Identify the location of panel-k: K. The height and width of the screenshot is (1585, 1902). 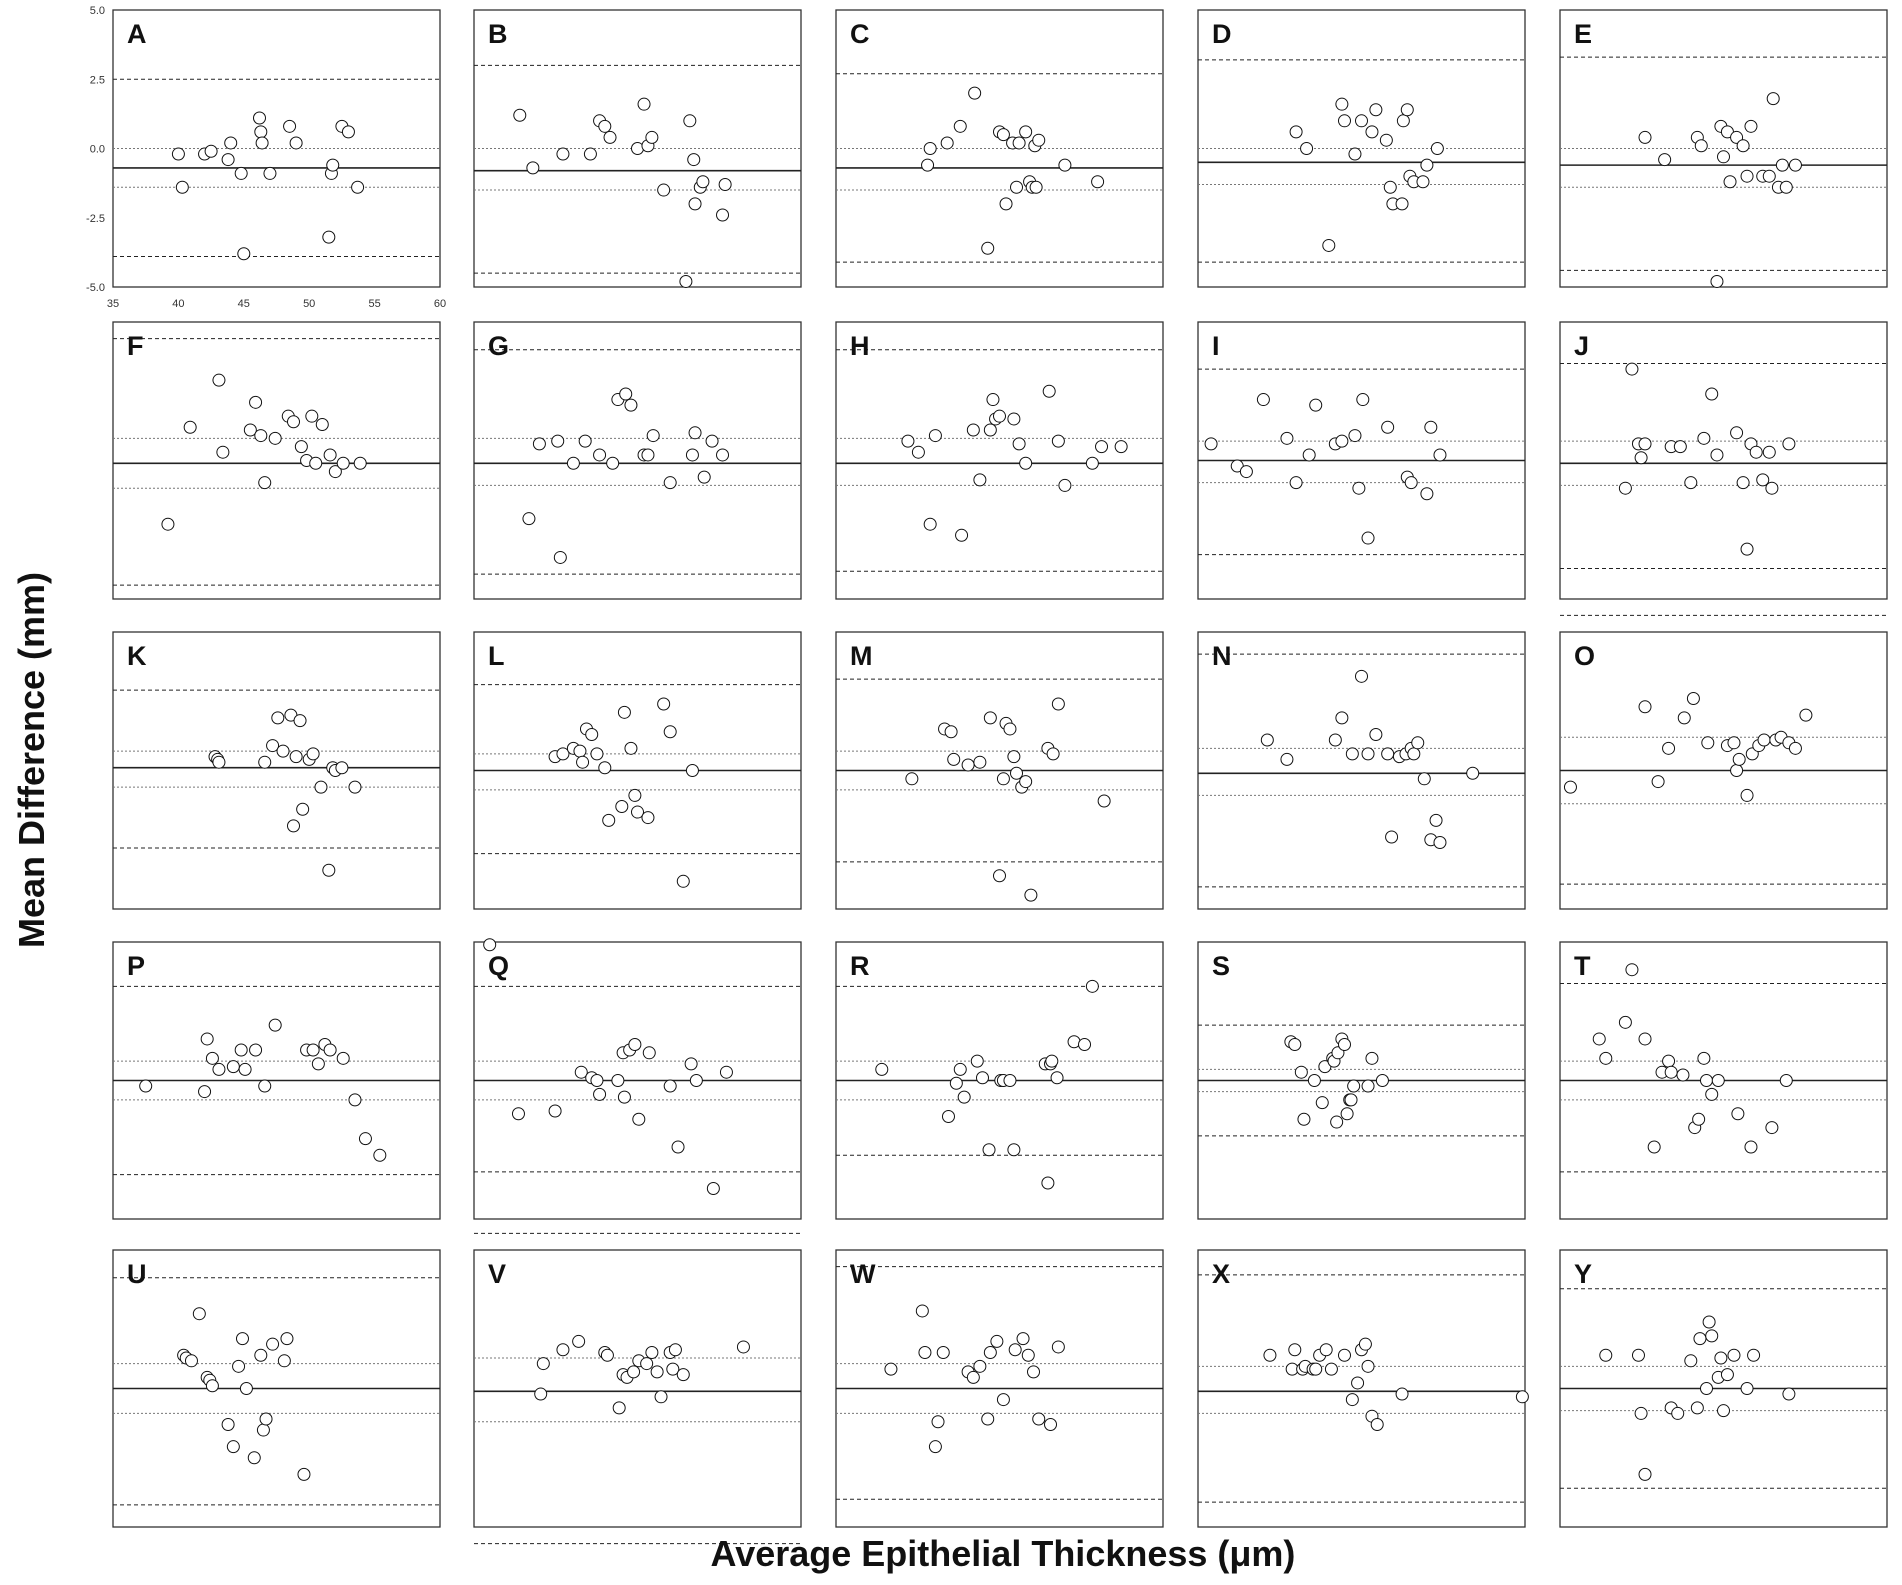
(276, 770).